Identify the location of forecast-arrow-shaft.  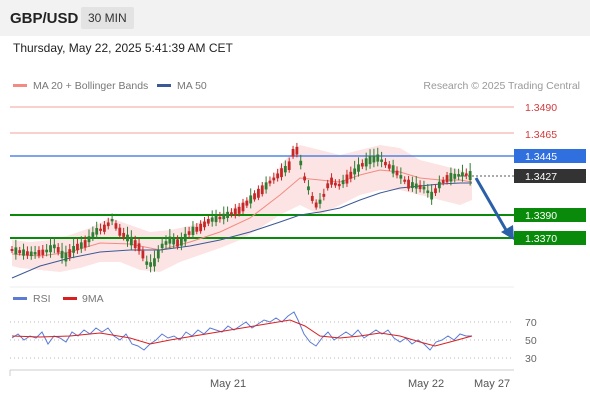
(491, 204).